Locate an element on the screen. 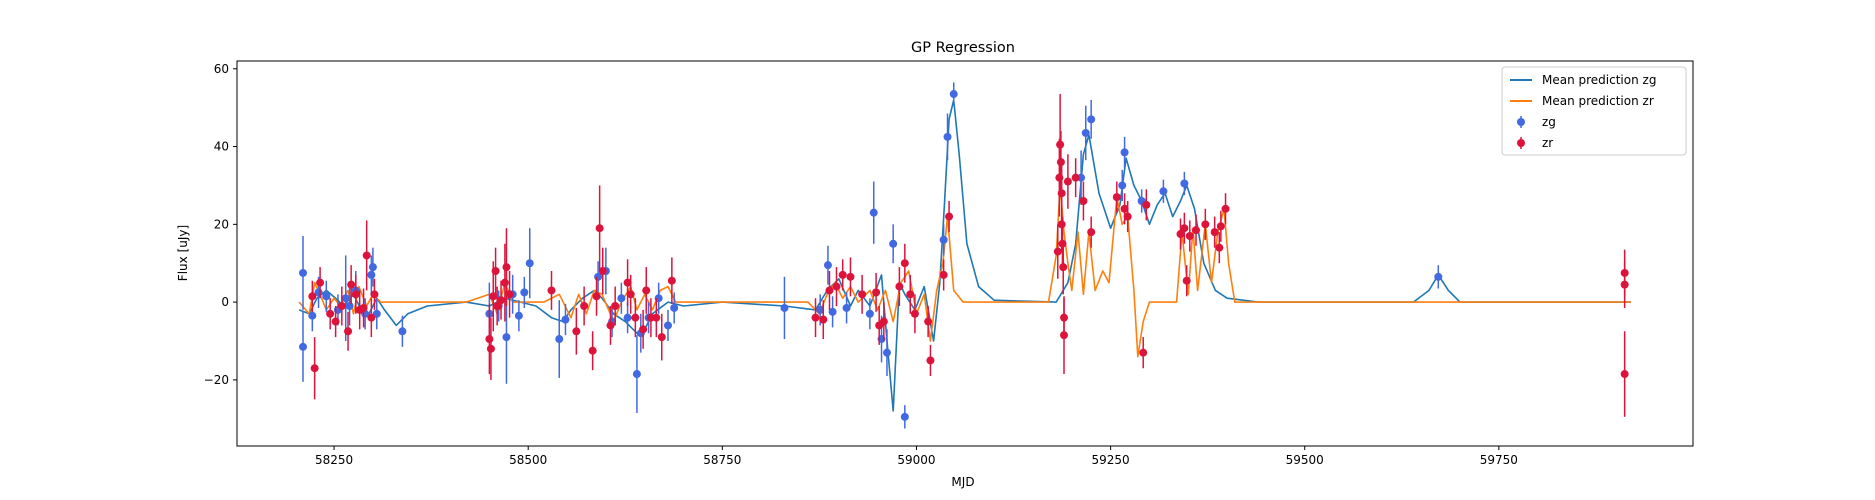 This screenshot has width=1875, height=500. y-tick-label: 60 is located at coordinates (221, 69).